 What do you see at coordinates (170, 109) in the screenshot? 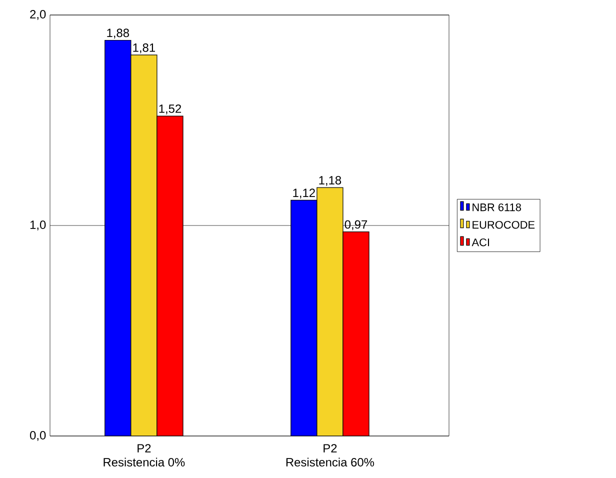
I see `data-label: 1,52` at bounding box center [170, 109].